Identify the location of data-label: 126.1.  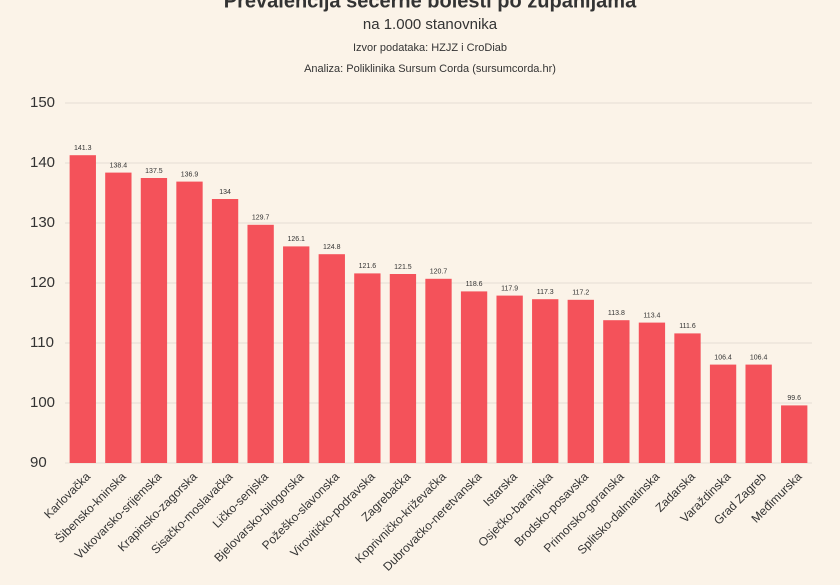
(296, 239).